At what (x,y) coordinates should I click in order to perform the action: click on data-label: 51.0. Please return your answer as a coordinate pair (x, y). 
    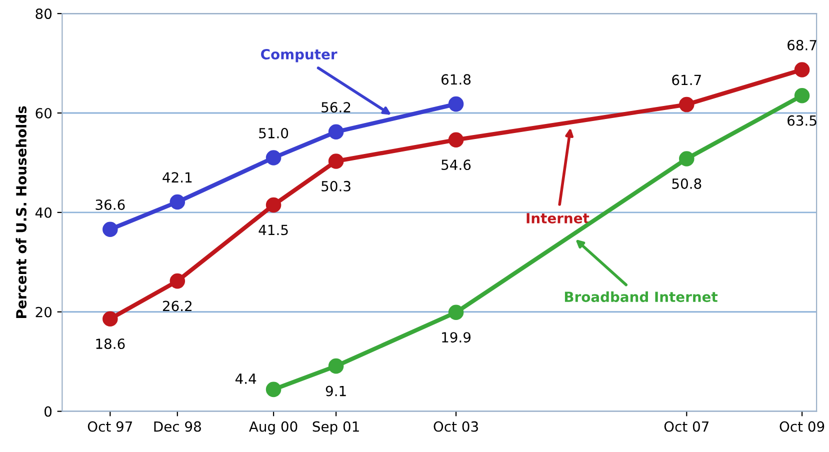
    Looking at the image, I should click on (273, 133).